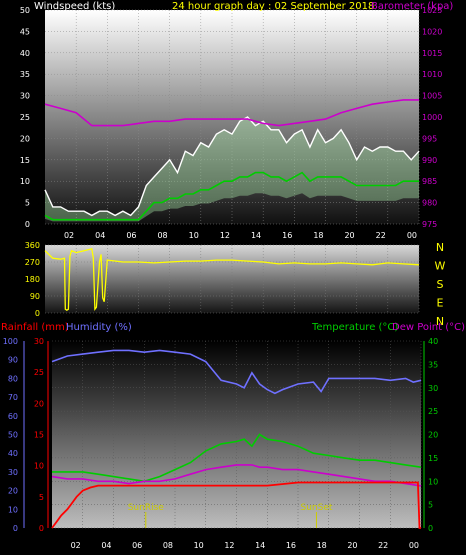 This screenshot has width=466, height=555. What do you see at coordinates (39, 372) in the screenshot?
I see `rainfall-tick-label: 25` at bounding box center [39, 372].